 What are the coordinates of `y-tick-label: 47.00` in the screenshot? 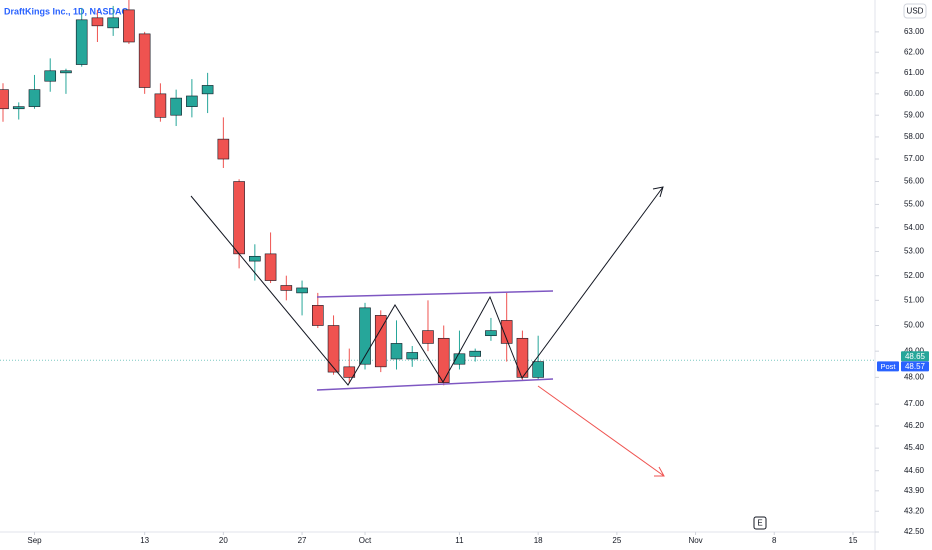 It's located at (914, 403).